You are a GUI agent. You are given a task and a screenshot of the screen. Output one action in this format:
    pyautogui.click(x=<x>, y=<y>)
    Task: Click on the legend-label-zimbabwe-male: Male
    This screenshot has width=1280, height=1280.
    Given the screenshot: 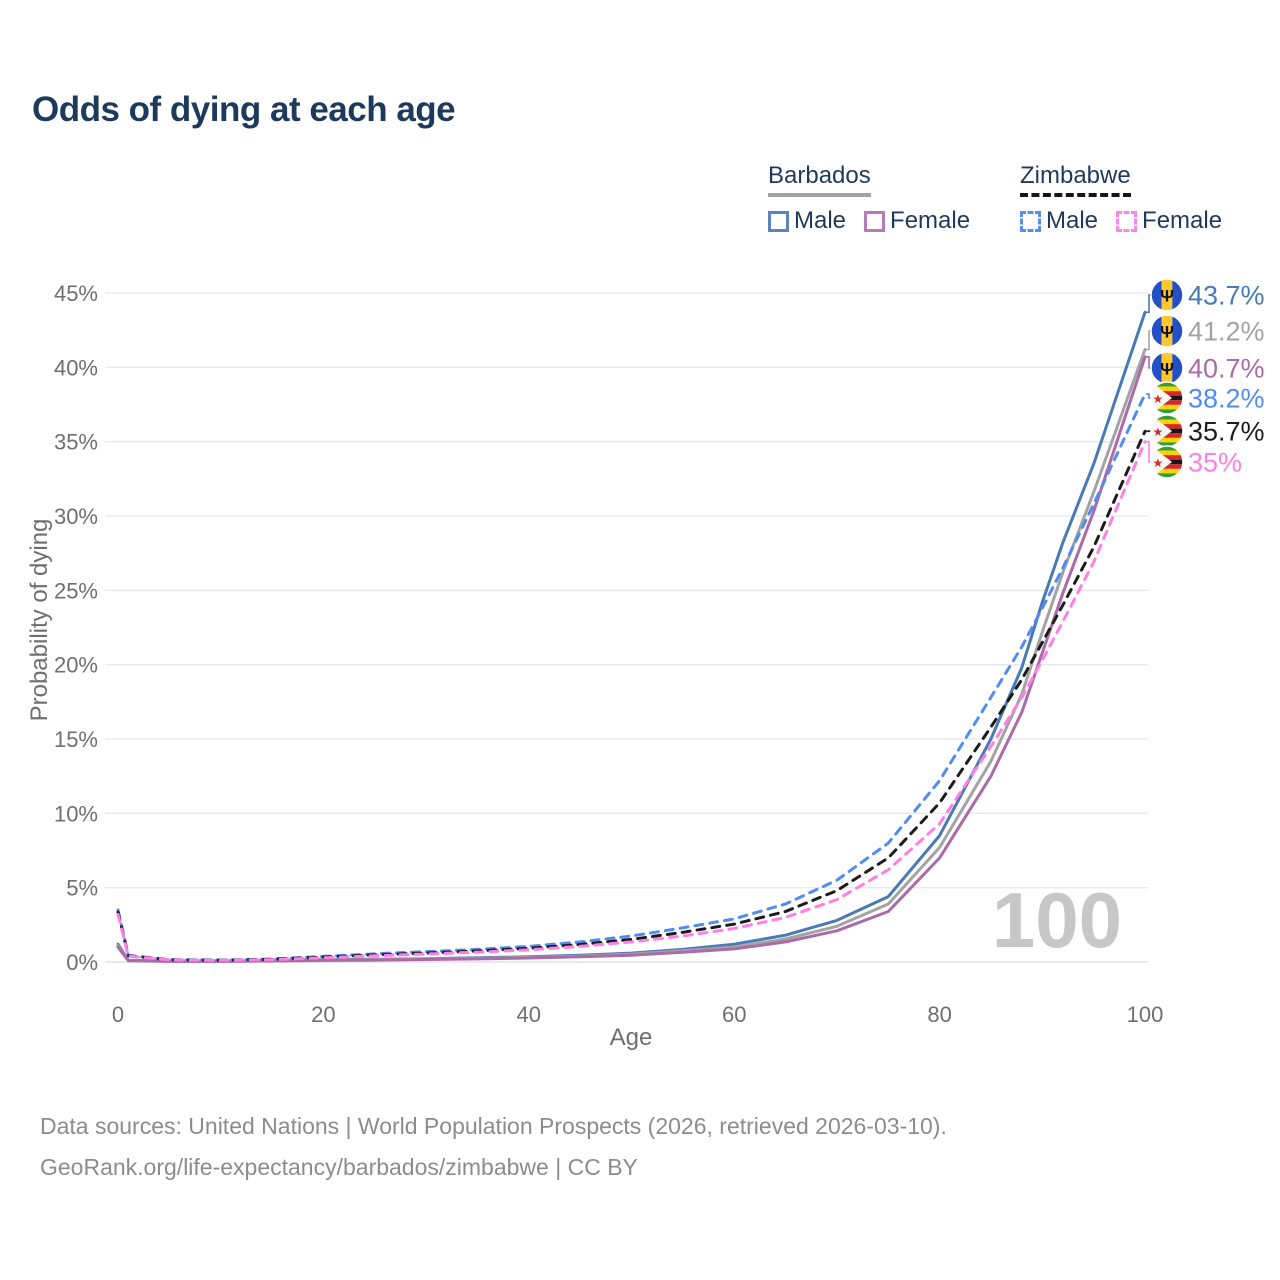 What is the action you would take?
    pyautogui.click(x=1072, y=220)
    